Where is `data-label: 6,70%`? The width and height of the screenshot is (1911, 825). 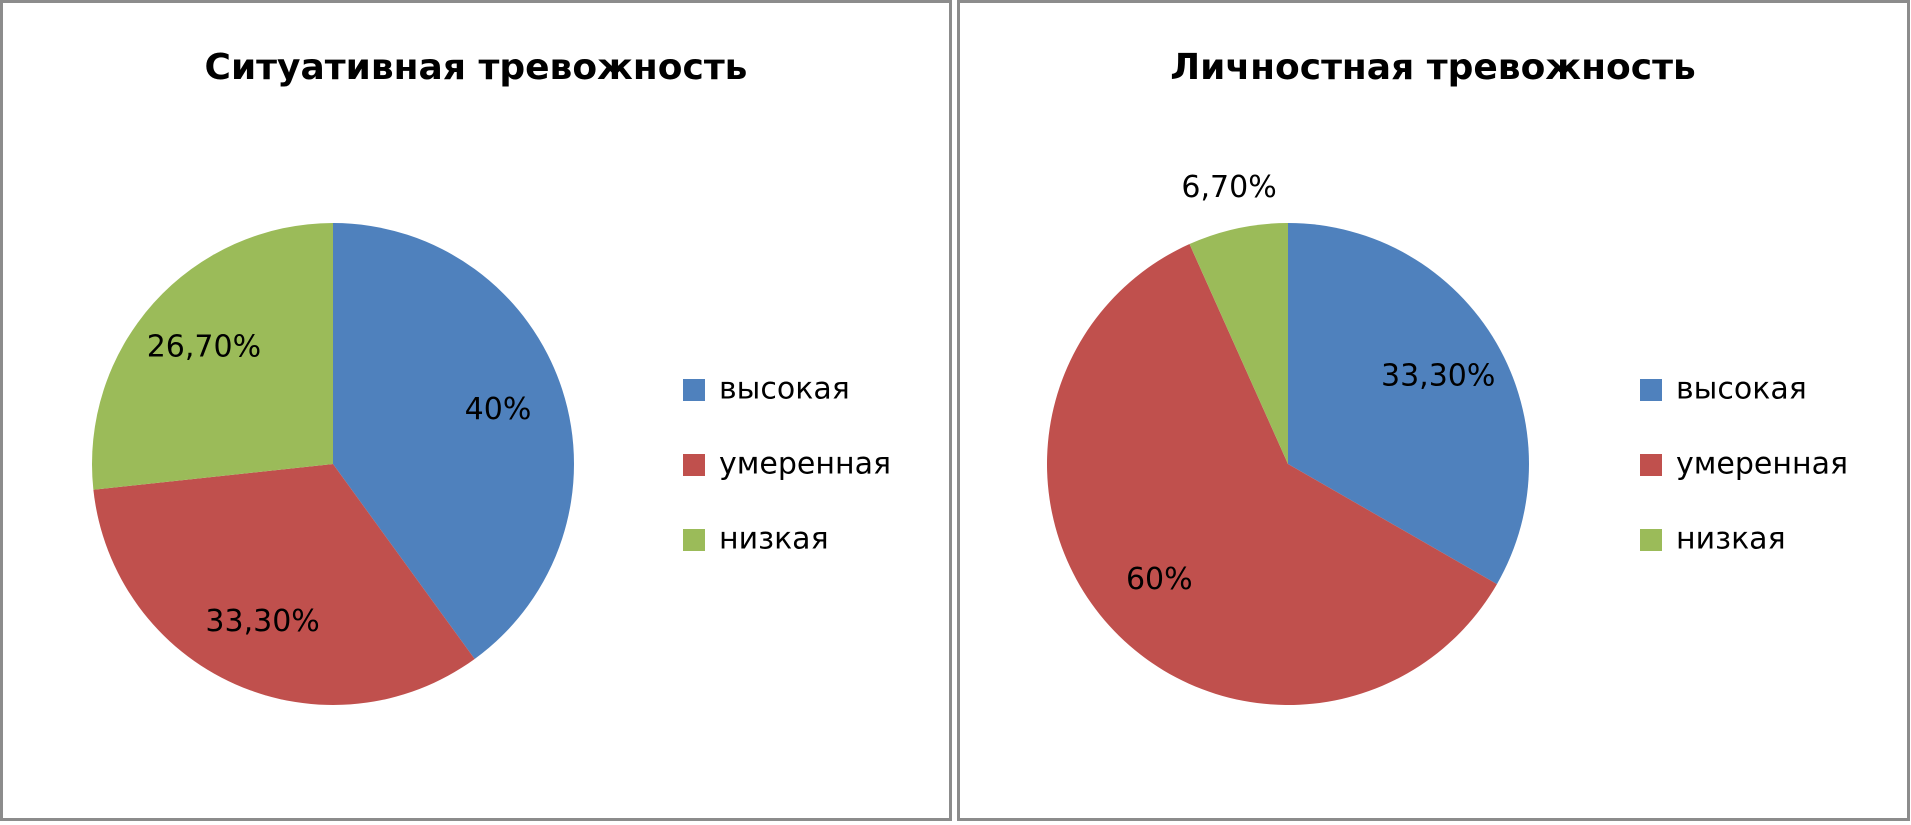 data-label: 6,70% is located at coordinates (1228, 187).